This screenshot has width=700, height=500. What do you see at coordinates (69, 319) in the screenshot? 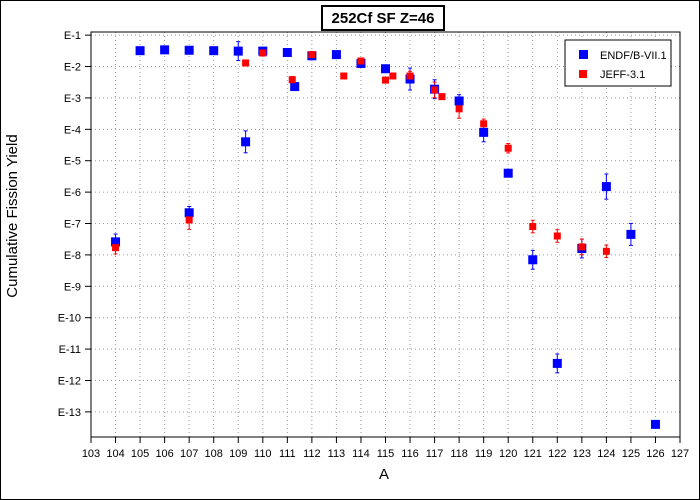
I see `y-tick-label: E-10` at bounding box center [69, 319].